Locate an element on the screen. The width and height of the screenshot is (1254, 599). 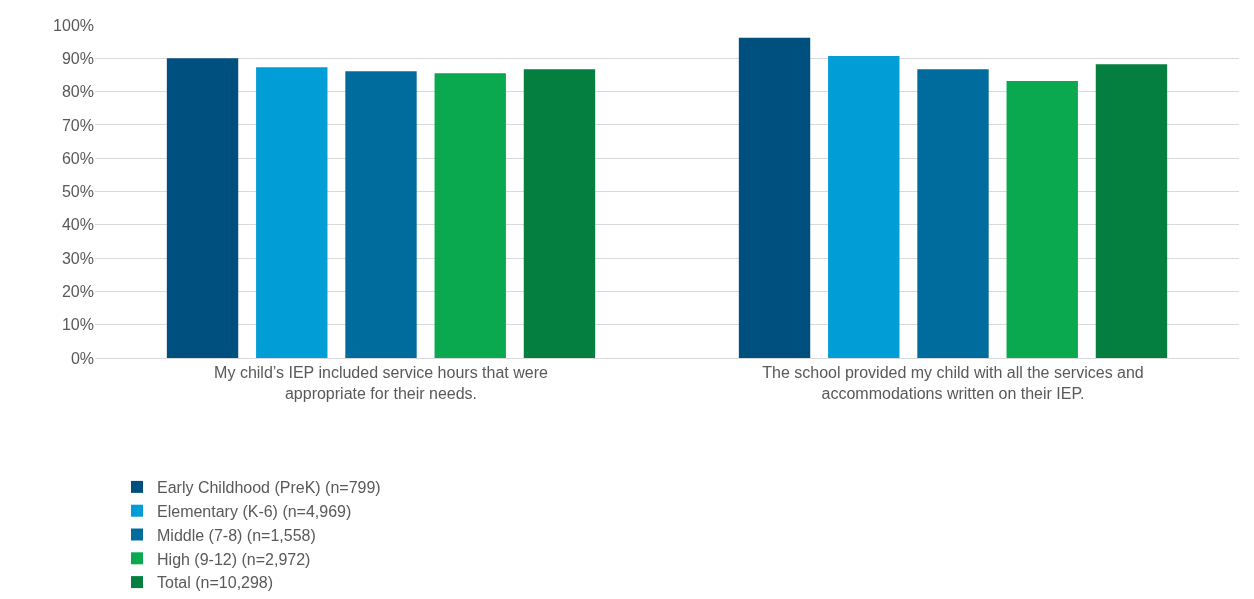
legend-label: Elementary (K-6) (n=4,969) is located at coordinates (254, 511).